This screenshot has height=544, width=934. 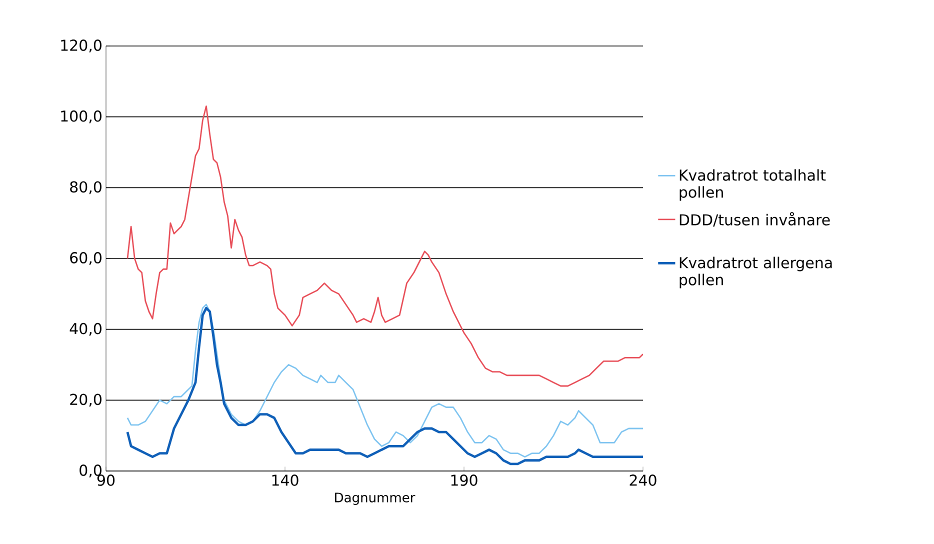 I want to click on x-tick-label: 140, so click(x=285, y=480).